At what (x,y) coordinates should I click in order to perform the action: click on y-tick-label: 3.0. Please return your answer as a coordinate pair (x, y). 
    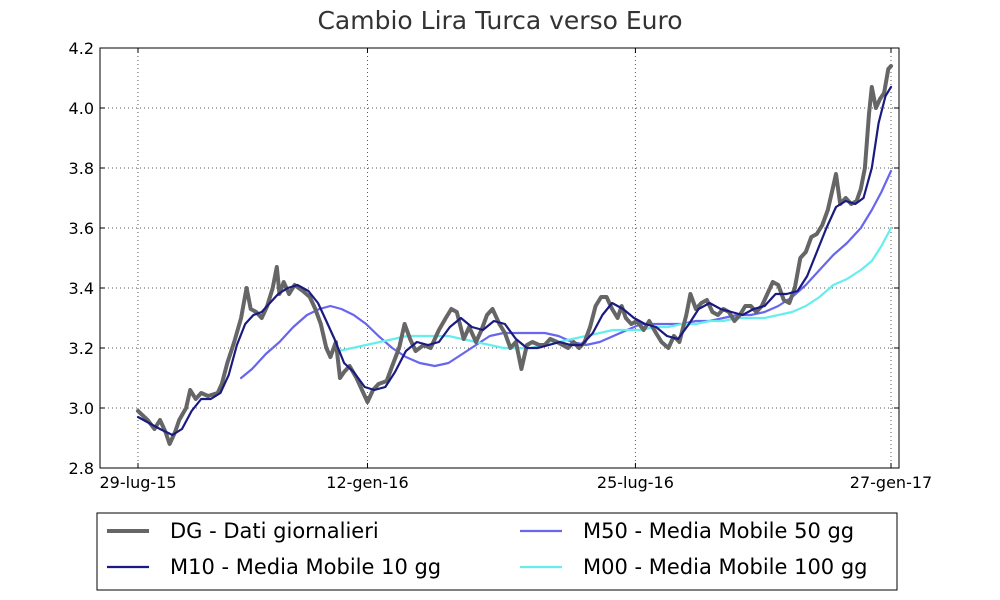
    Looking at the image, I should click on (81, 408).